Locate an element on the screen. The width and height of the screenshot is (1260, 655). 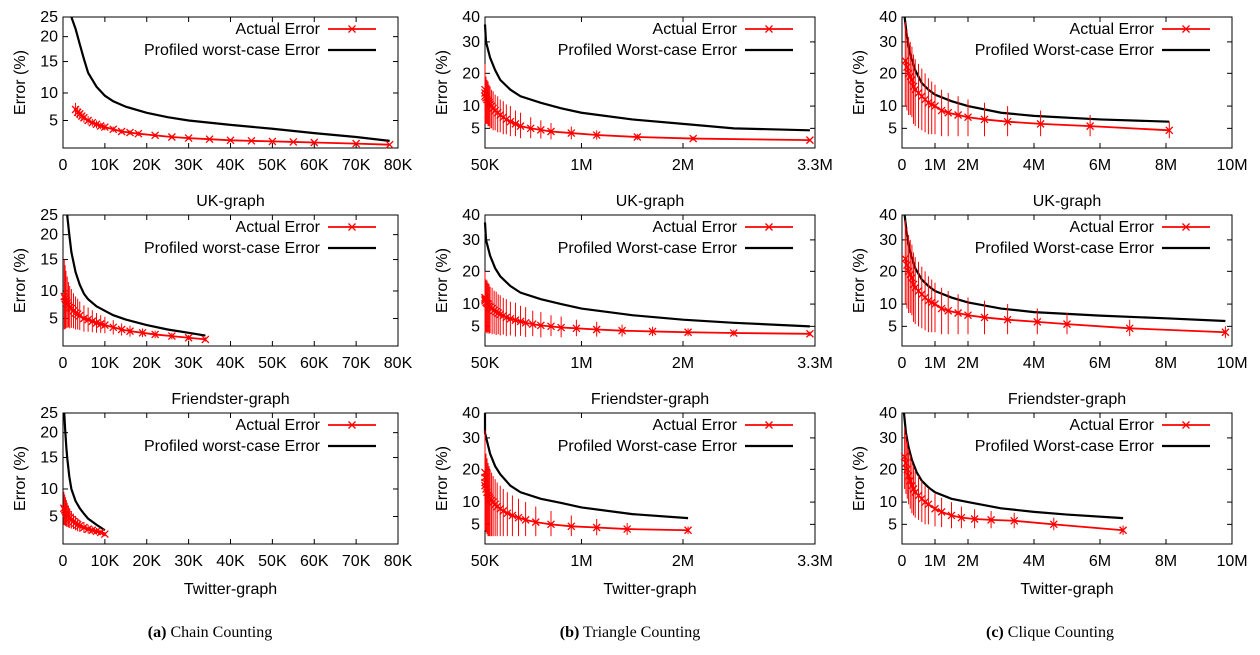
x-tick-label: 50K is located at coordinates (485, 363).